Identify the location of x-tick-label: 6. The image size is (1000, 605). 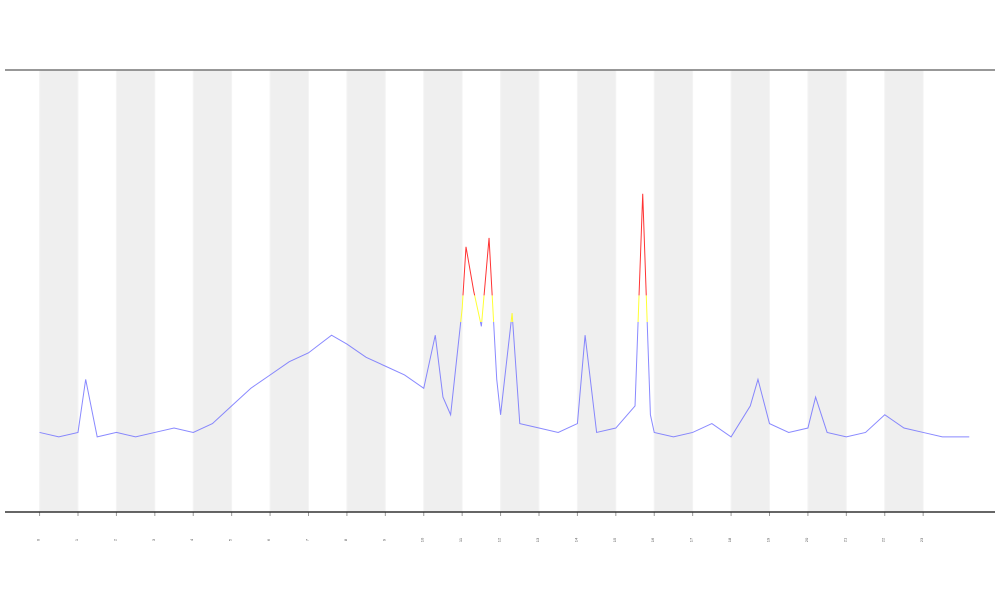
(268, 539).